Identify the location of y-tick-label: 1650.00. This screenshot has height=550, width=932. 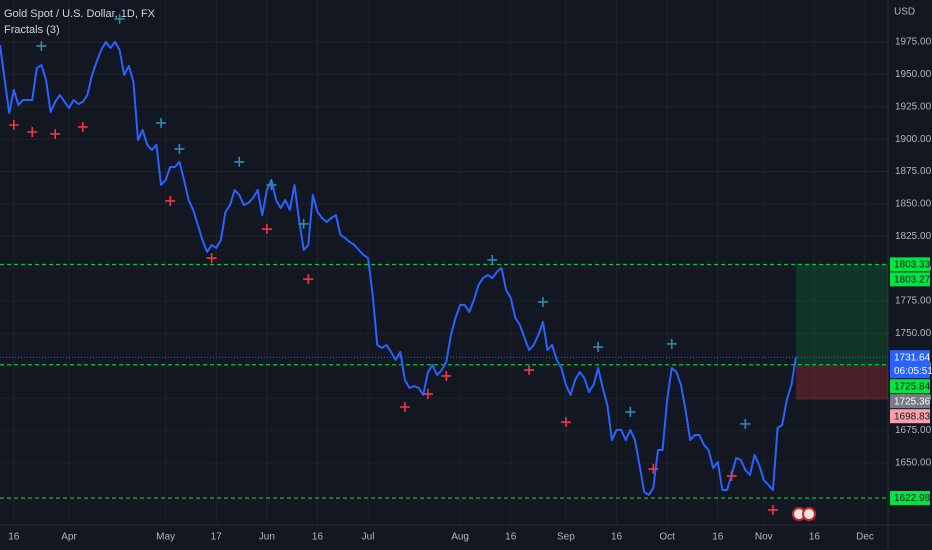
(913, 463).